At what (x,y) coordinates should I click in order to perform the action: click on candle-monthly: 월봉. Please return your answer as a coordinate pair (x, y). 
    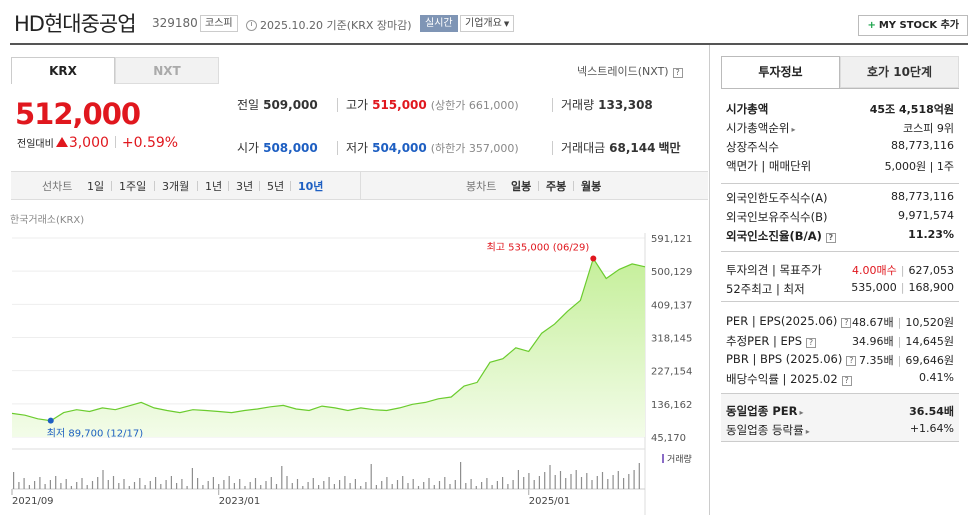
    Looking at the image, I should click on (591, 186).